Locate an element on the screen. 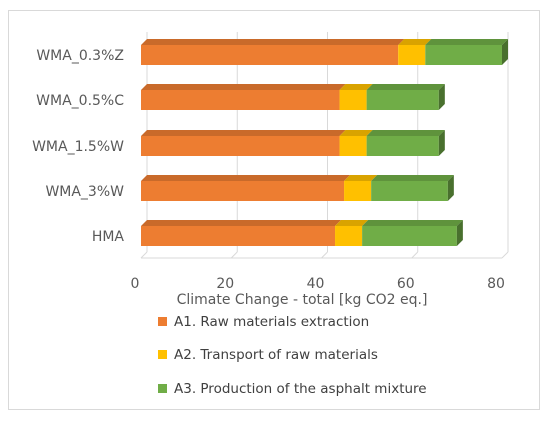 This screenshot has height=421, width=550. x-tick-label: 80 is located at coordinates (496, 284).